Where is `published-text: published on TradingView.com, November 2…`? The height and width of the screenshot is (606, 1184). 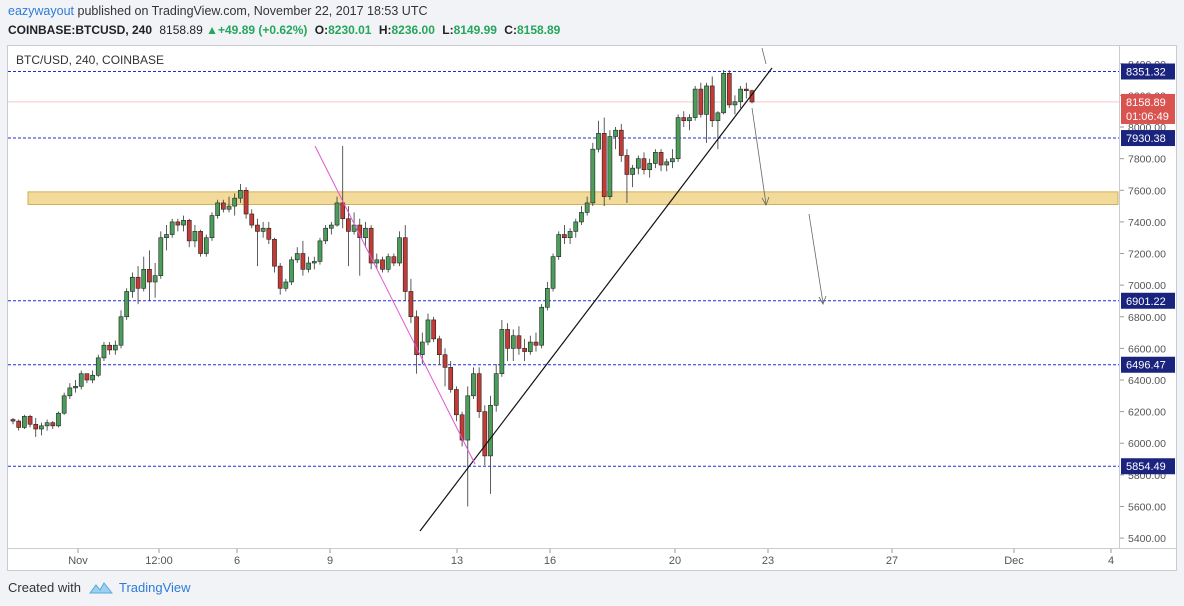 published-text: published on TradingView.com, November 2… is located at coordinates (252, 11).